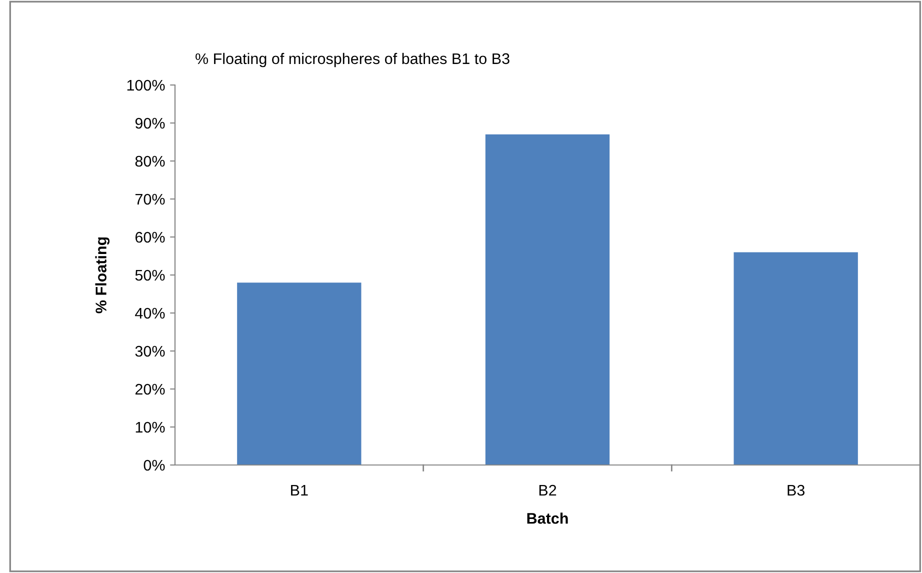  What do you see at coordinates (150, 427) in the screenshot?
I see `y-tick-label: 10%` at bounding box center [150, 427].